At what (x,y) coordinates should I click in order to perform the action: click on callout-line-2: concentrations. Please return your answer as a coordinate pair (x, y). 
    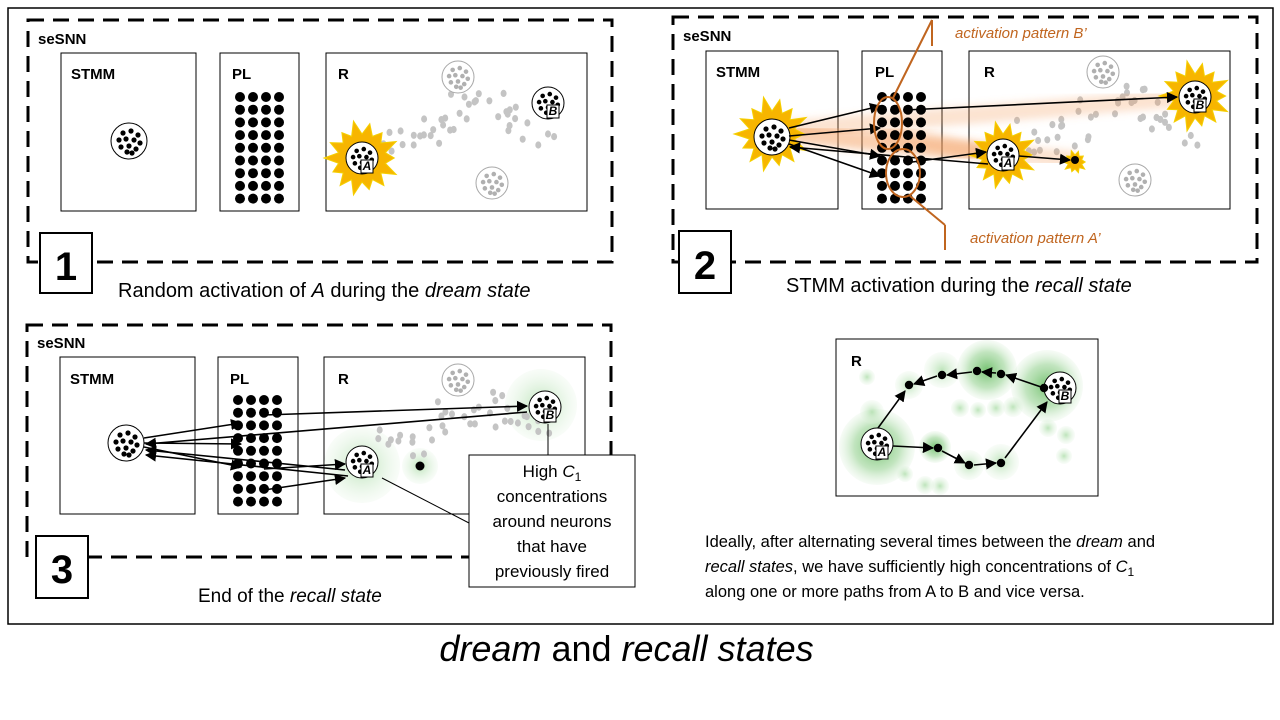
    Looking at the image, I should click on (552, 496).